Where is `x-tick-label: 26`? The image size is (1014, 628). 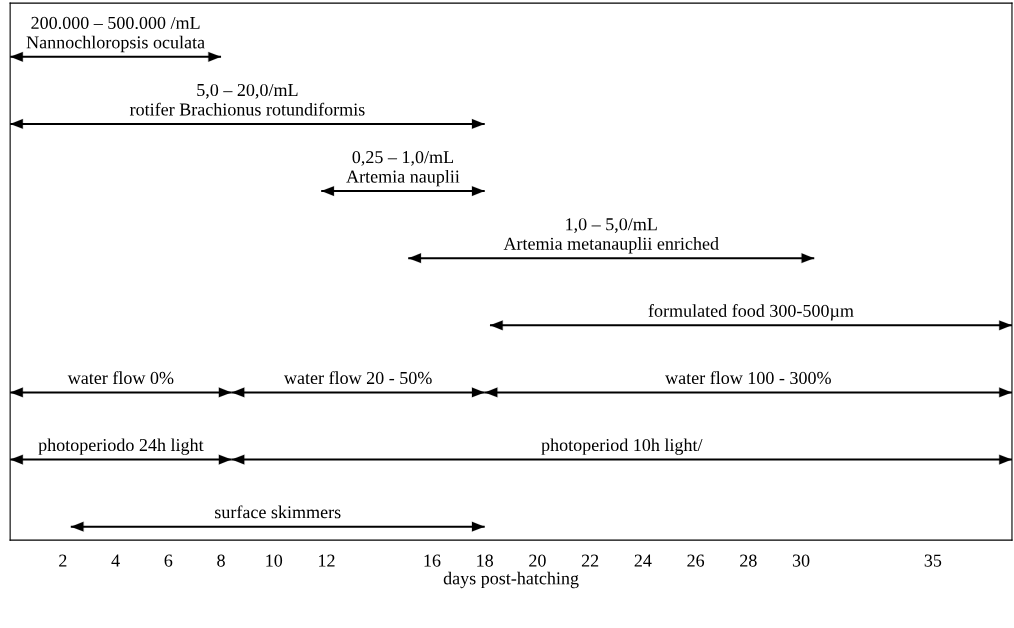 x-tick-label: 26 is located at coordinates (696, 560).